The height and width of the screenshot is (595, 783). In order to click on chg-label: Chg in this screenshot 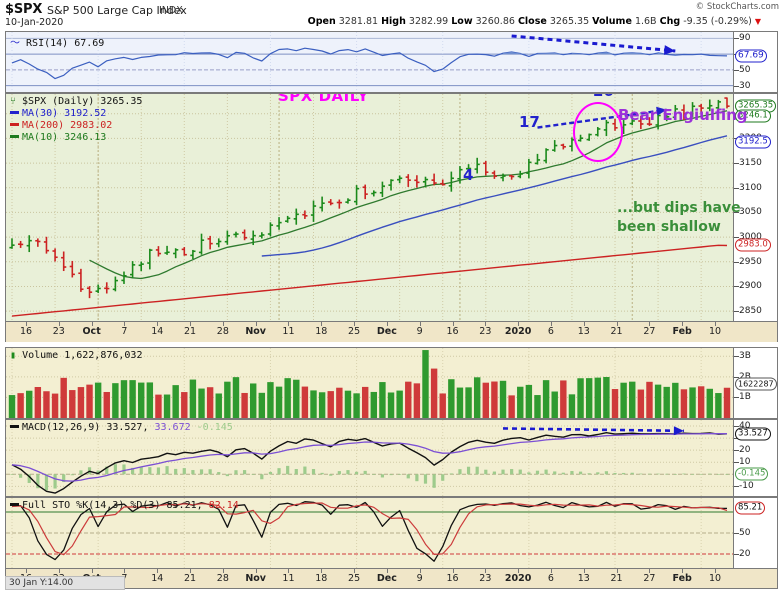, I will do `click(670, 21)`.